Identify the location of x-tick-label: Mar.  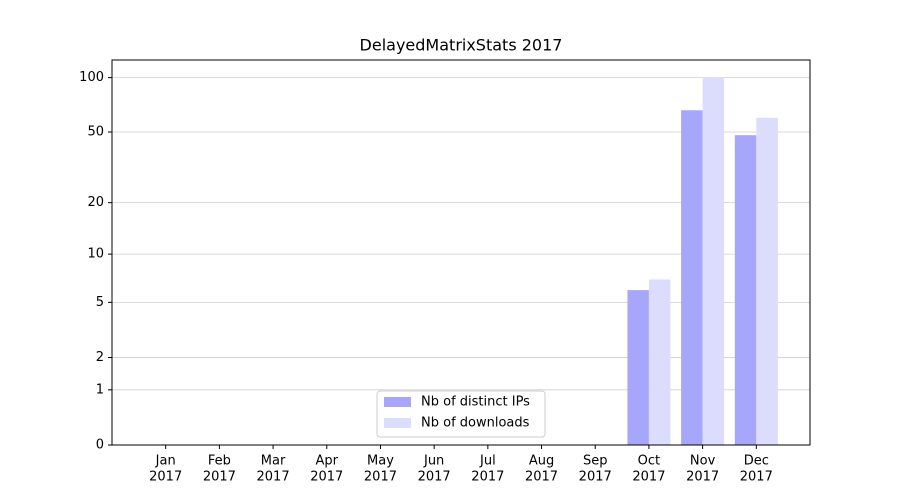
(273, 461).